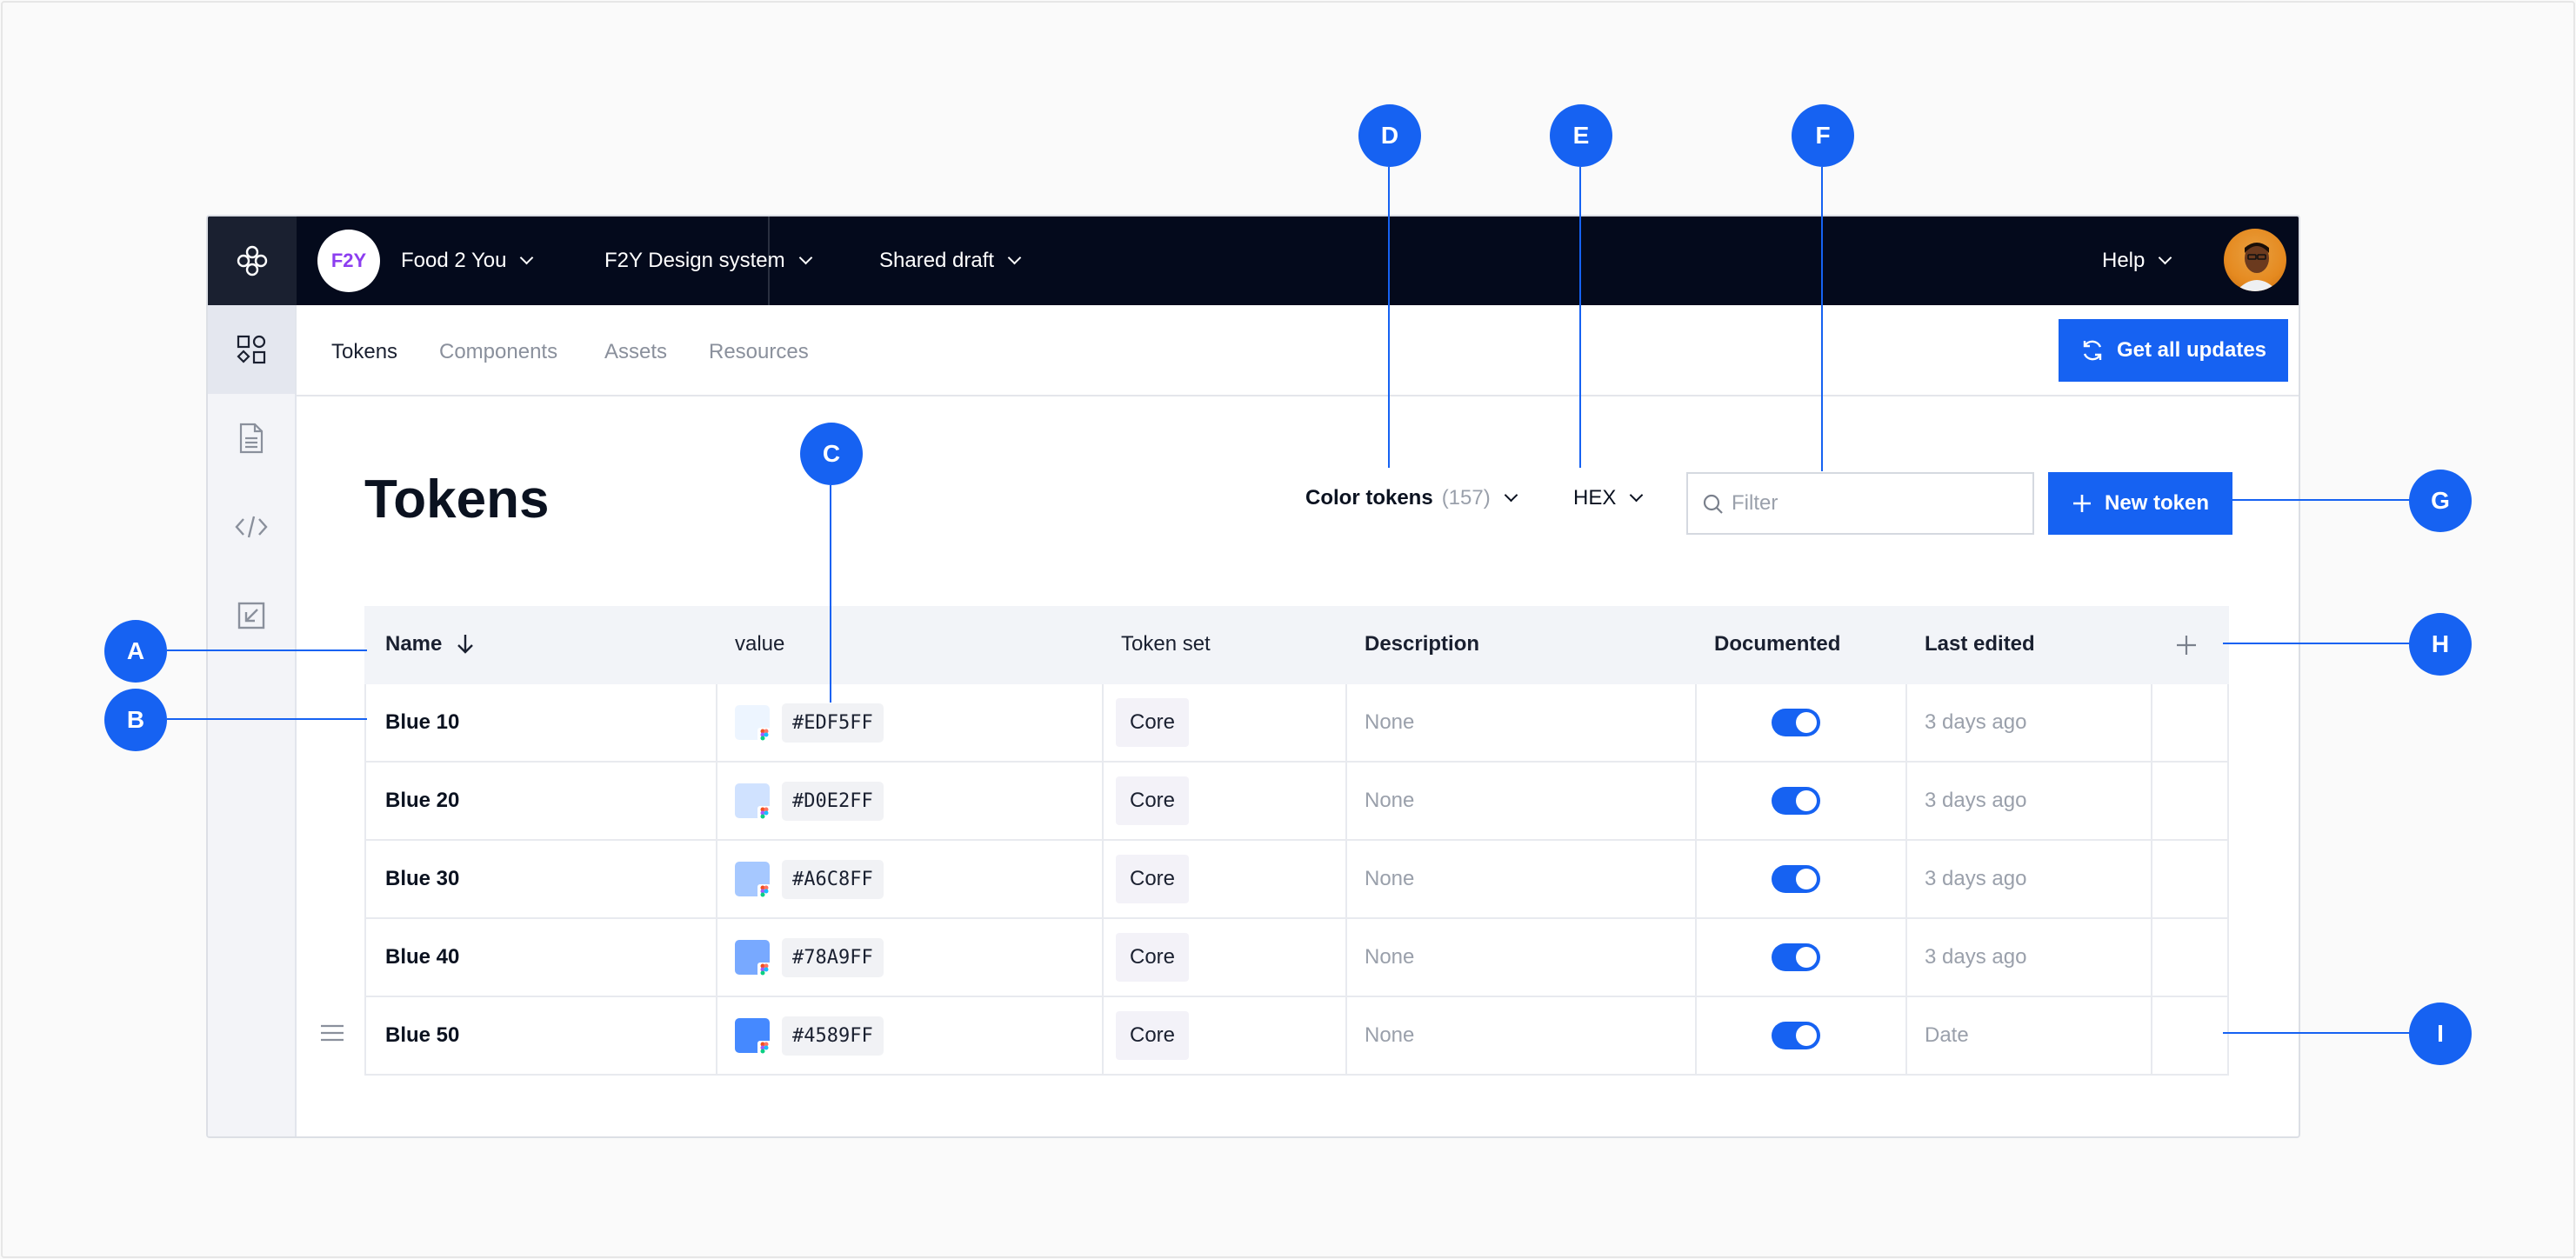 The height and width of the screenshot is (1259, 2576). Describe the element at coordinates (533, 260) in the screenshot. I see `org-switcher: F2Y Food 2 You` at that location.